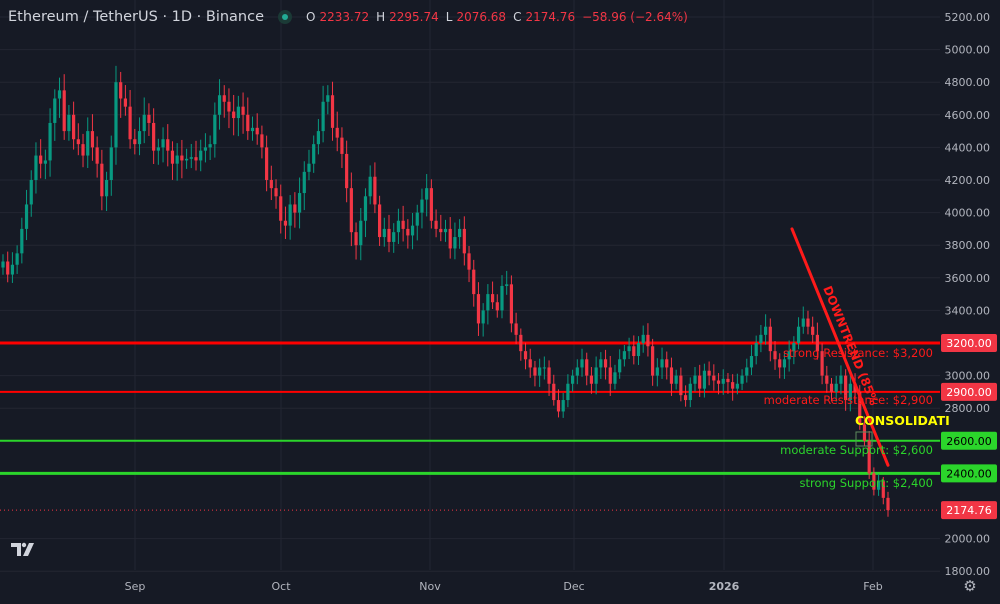 This screenshot has width=1000, height=604. What do you see at coordinates (311, 17) in the screenshot?
I see `open-label: O` at bounding box center [311, 17].